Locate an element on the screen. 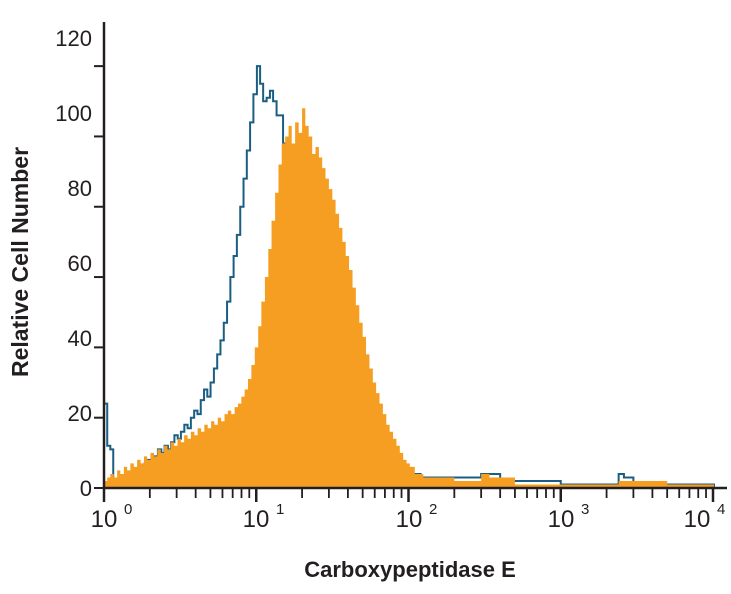 The image size is (731, 594). x-tick-label-group: 10 3 is located at coordinates (569, 517).